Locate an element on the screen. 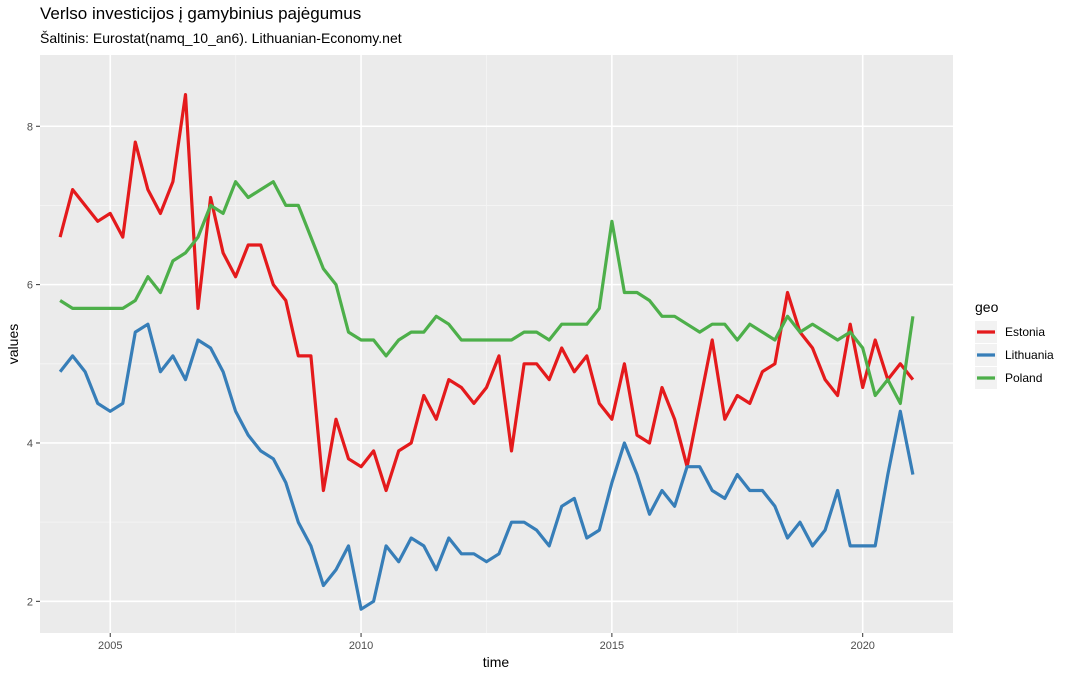  y-tick-label: 2 is located at coordinates (30, 602).